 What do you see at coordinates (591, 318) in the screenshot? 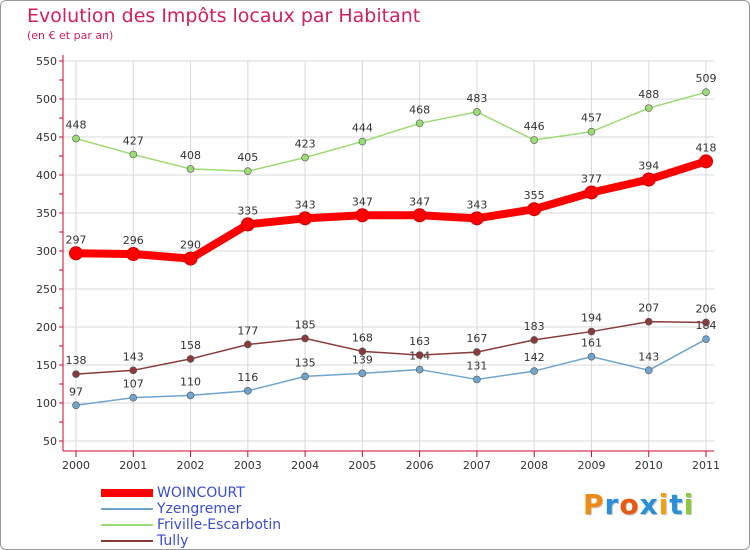
I see `data-label-tully: 194` at bounding box center [591, 318].